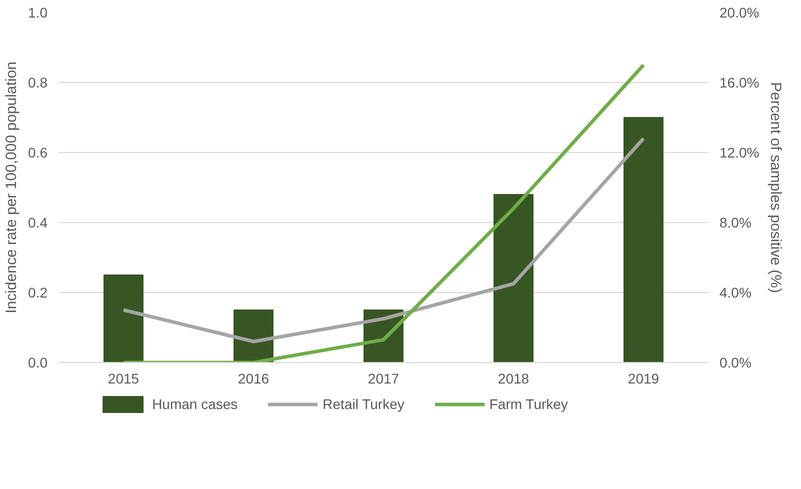 Image resolution: width=801 pixels, height=489 pixels. I want to click on x-tick-label: 2015, so click(124, 378).